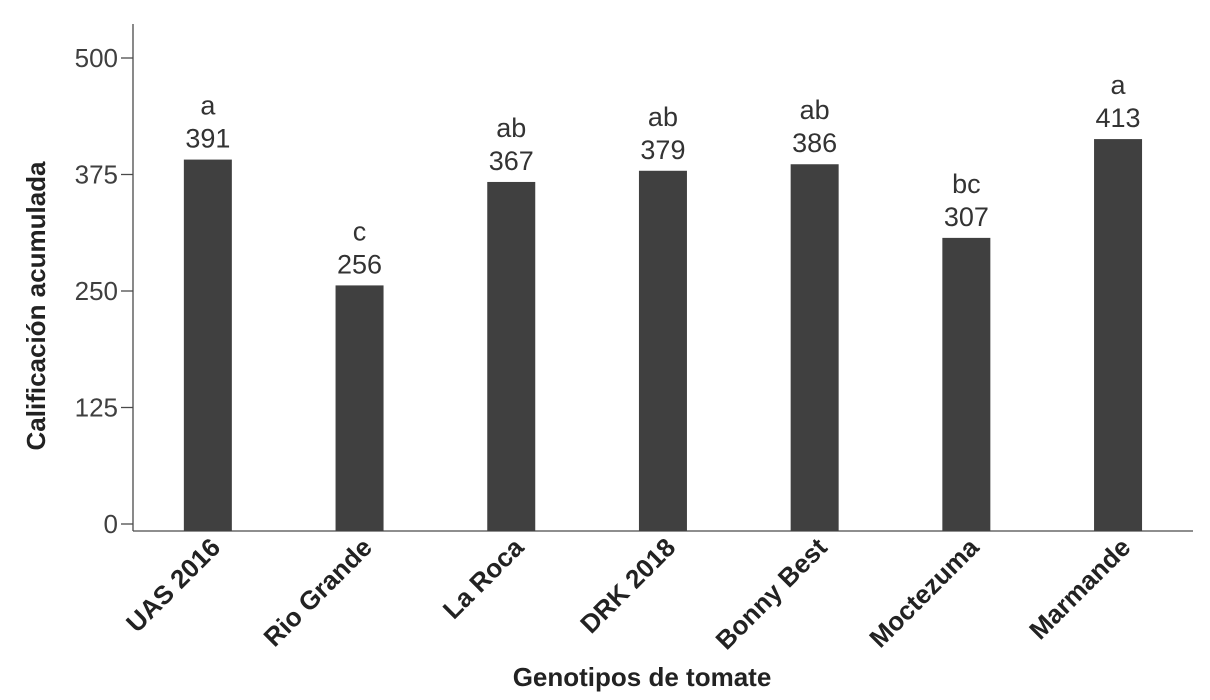  What do you see at coordinates (317, 592) in the screenshot?
I see `x-tick-label: Rio Grande` at bounding box center [317, 592].